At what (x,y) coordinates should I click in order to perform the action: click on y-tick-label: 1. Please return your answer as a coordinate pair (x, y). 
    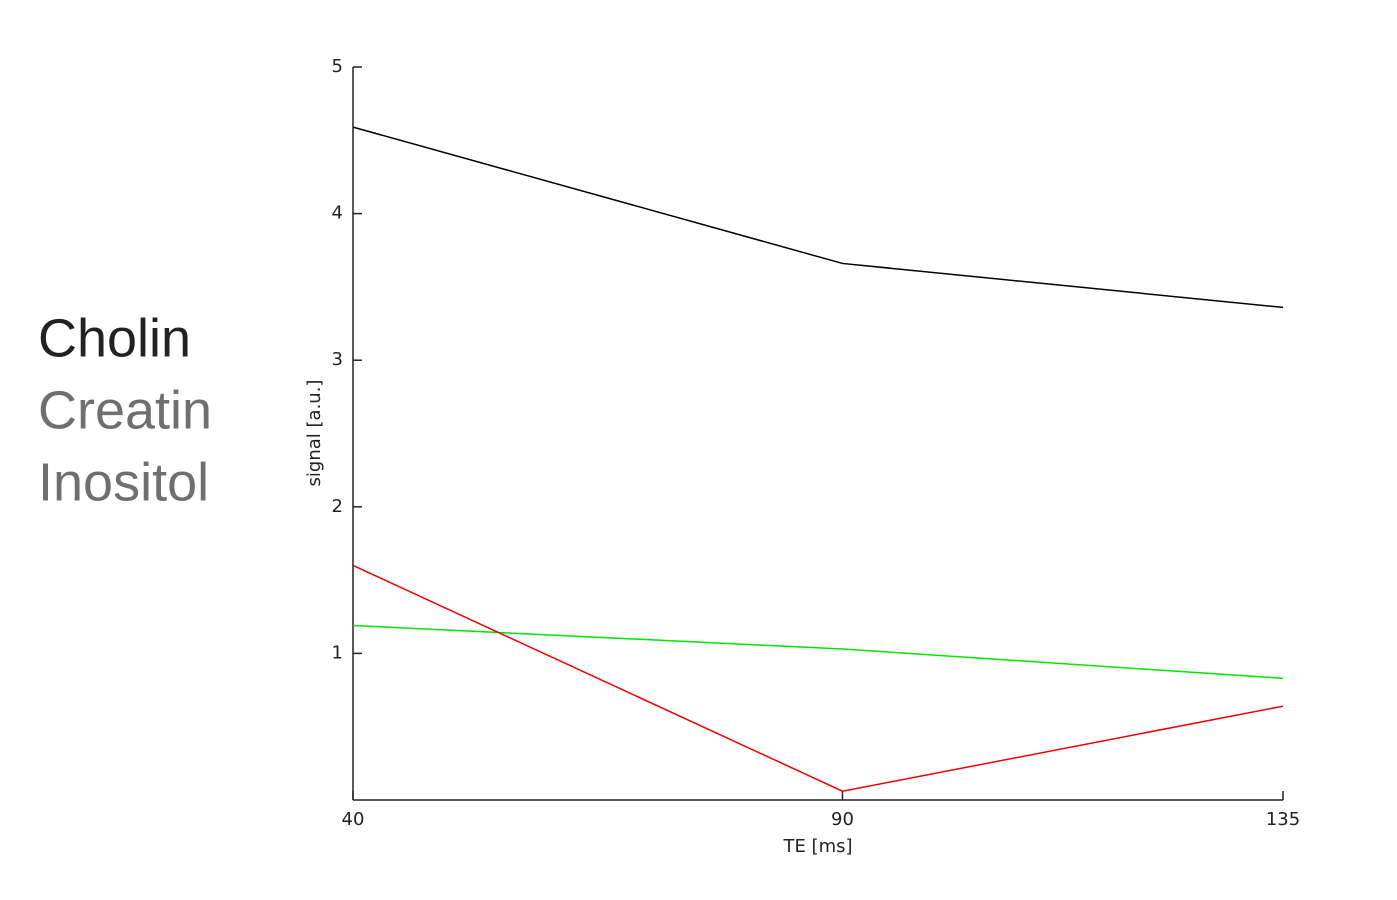
    Looking at the image, I should click on (337, 652).